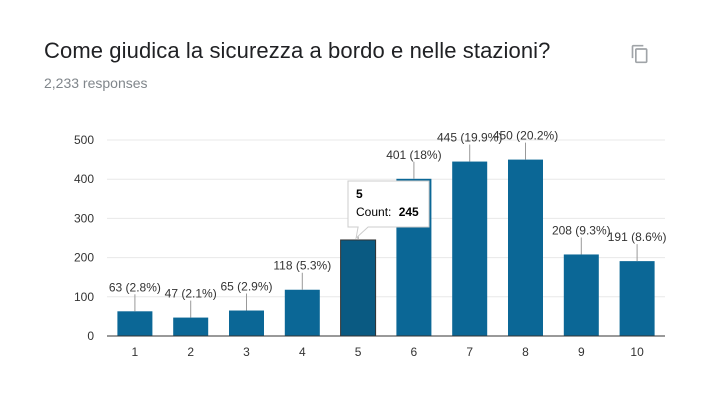 The image size is (702, 413). Describe the element at coordinates (84, 179) in the screenshot. I see `y-tick-label: 400` at that location.